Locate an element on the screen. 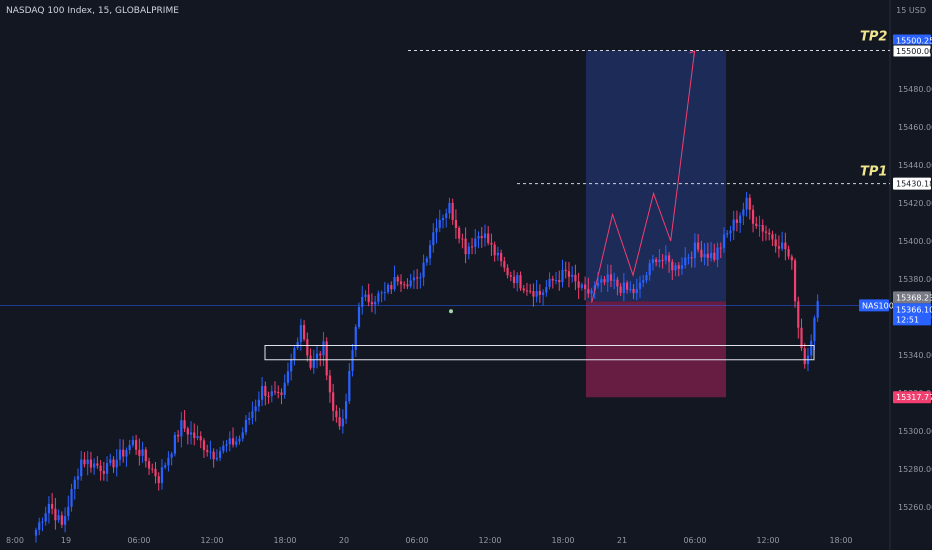 This screenshot has width=932, height=550. price-tick-label: 15480.00 is located at coordinates (915, 89).